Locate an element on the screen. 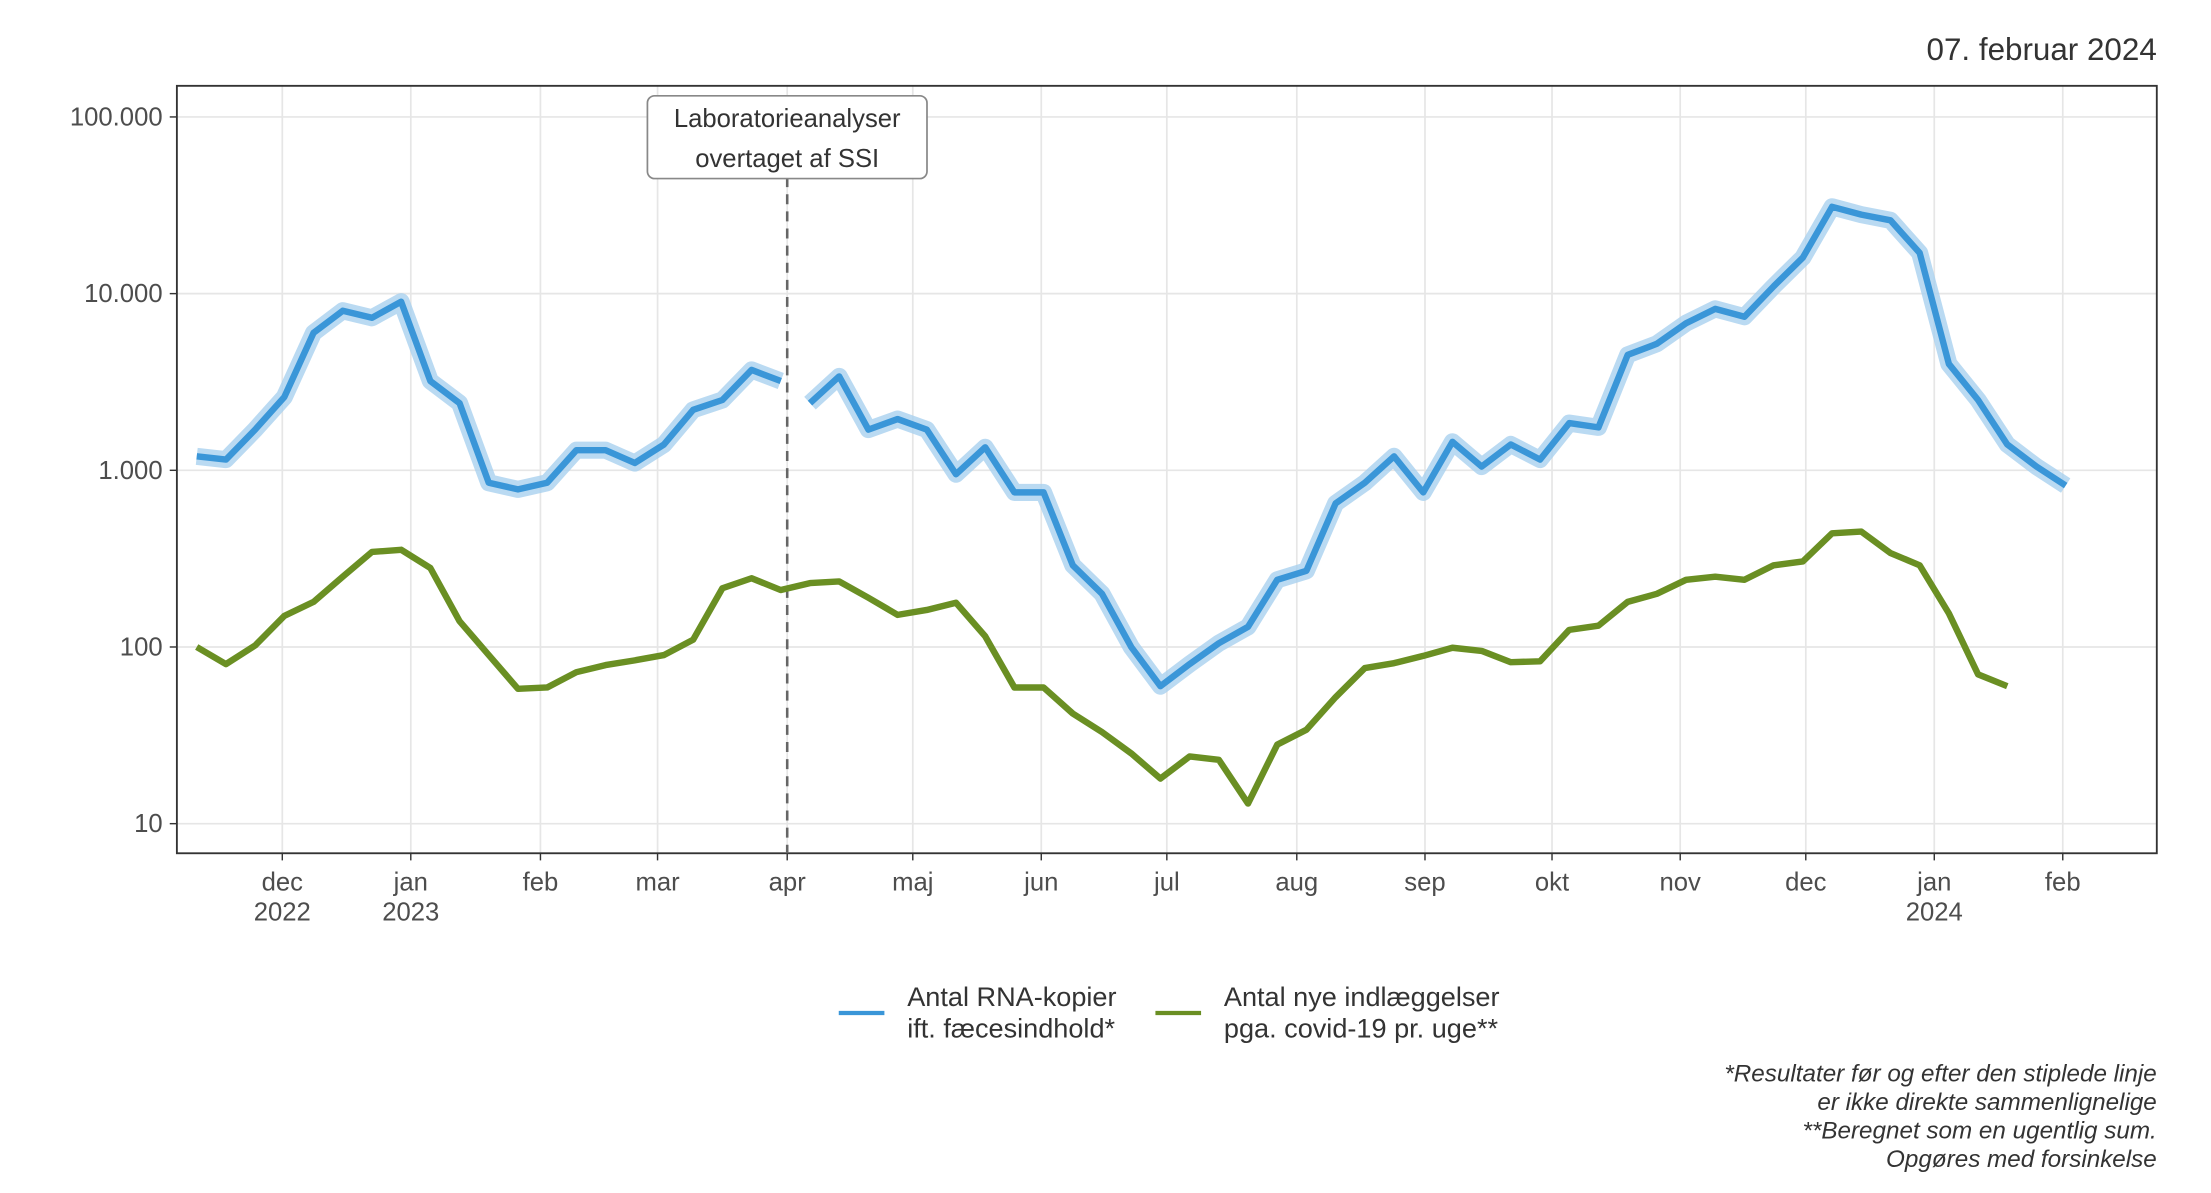 Image resolution: width=2211 pixels, height=1193 pixels. footnote: **Beregnet som en ugentlig sum. is located at coordinates (1979, 1131).